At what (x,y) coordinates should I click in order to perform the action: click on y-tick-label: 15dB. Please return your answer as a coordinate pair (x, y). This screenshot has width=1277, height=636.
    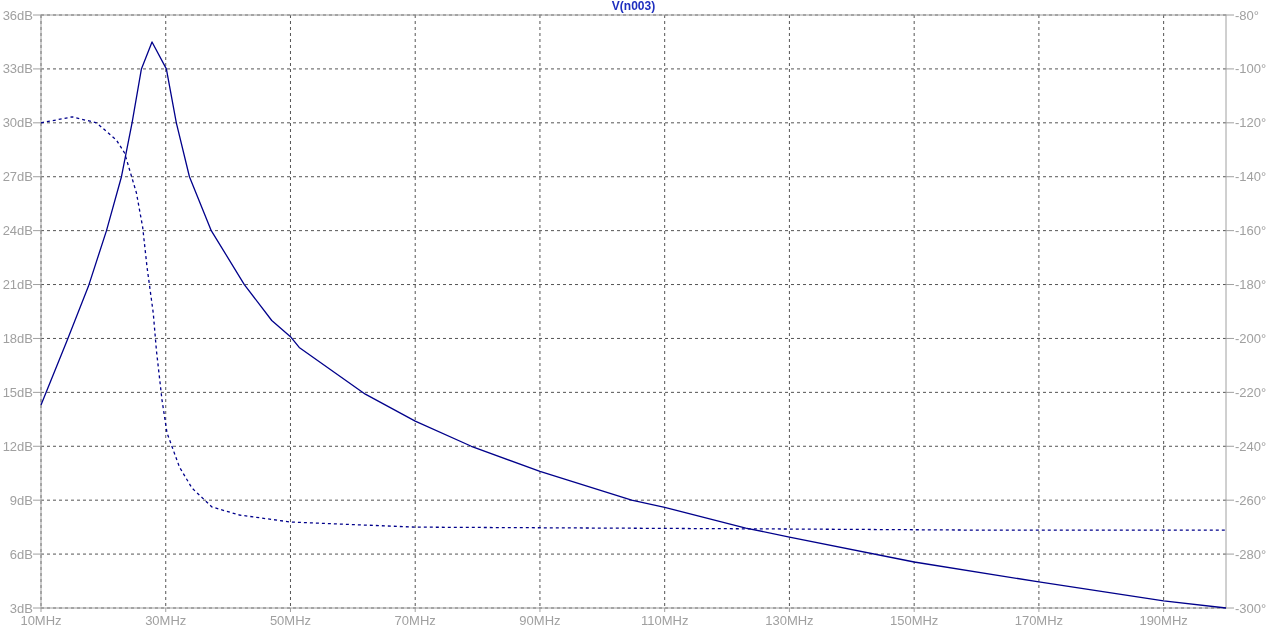
    Looking at the image, I should click on (17, 392).